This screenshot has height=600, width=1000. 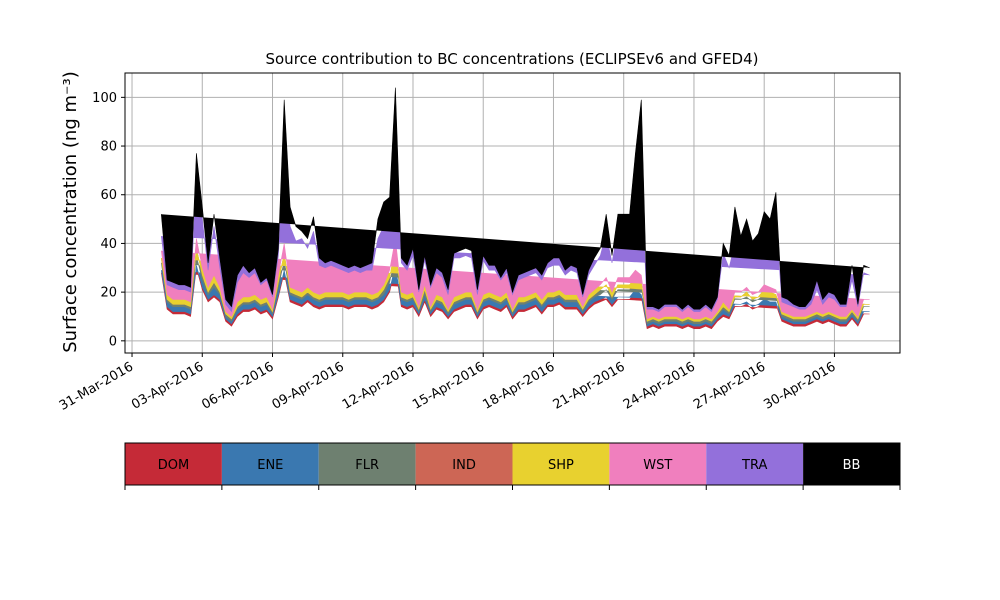 What do you see at coordinates (70, 212) in the screenshot?
I see `y-axis-label: Surface concentration (ng m⁻³)` at bounding box center [70, 212].